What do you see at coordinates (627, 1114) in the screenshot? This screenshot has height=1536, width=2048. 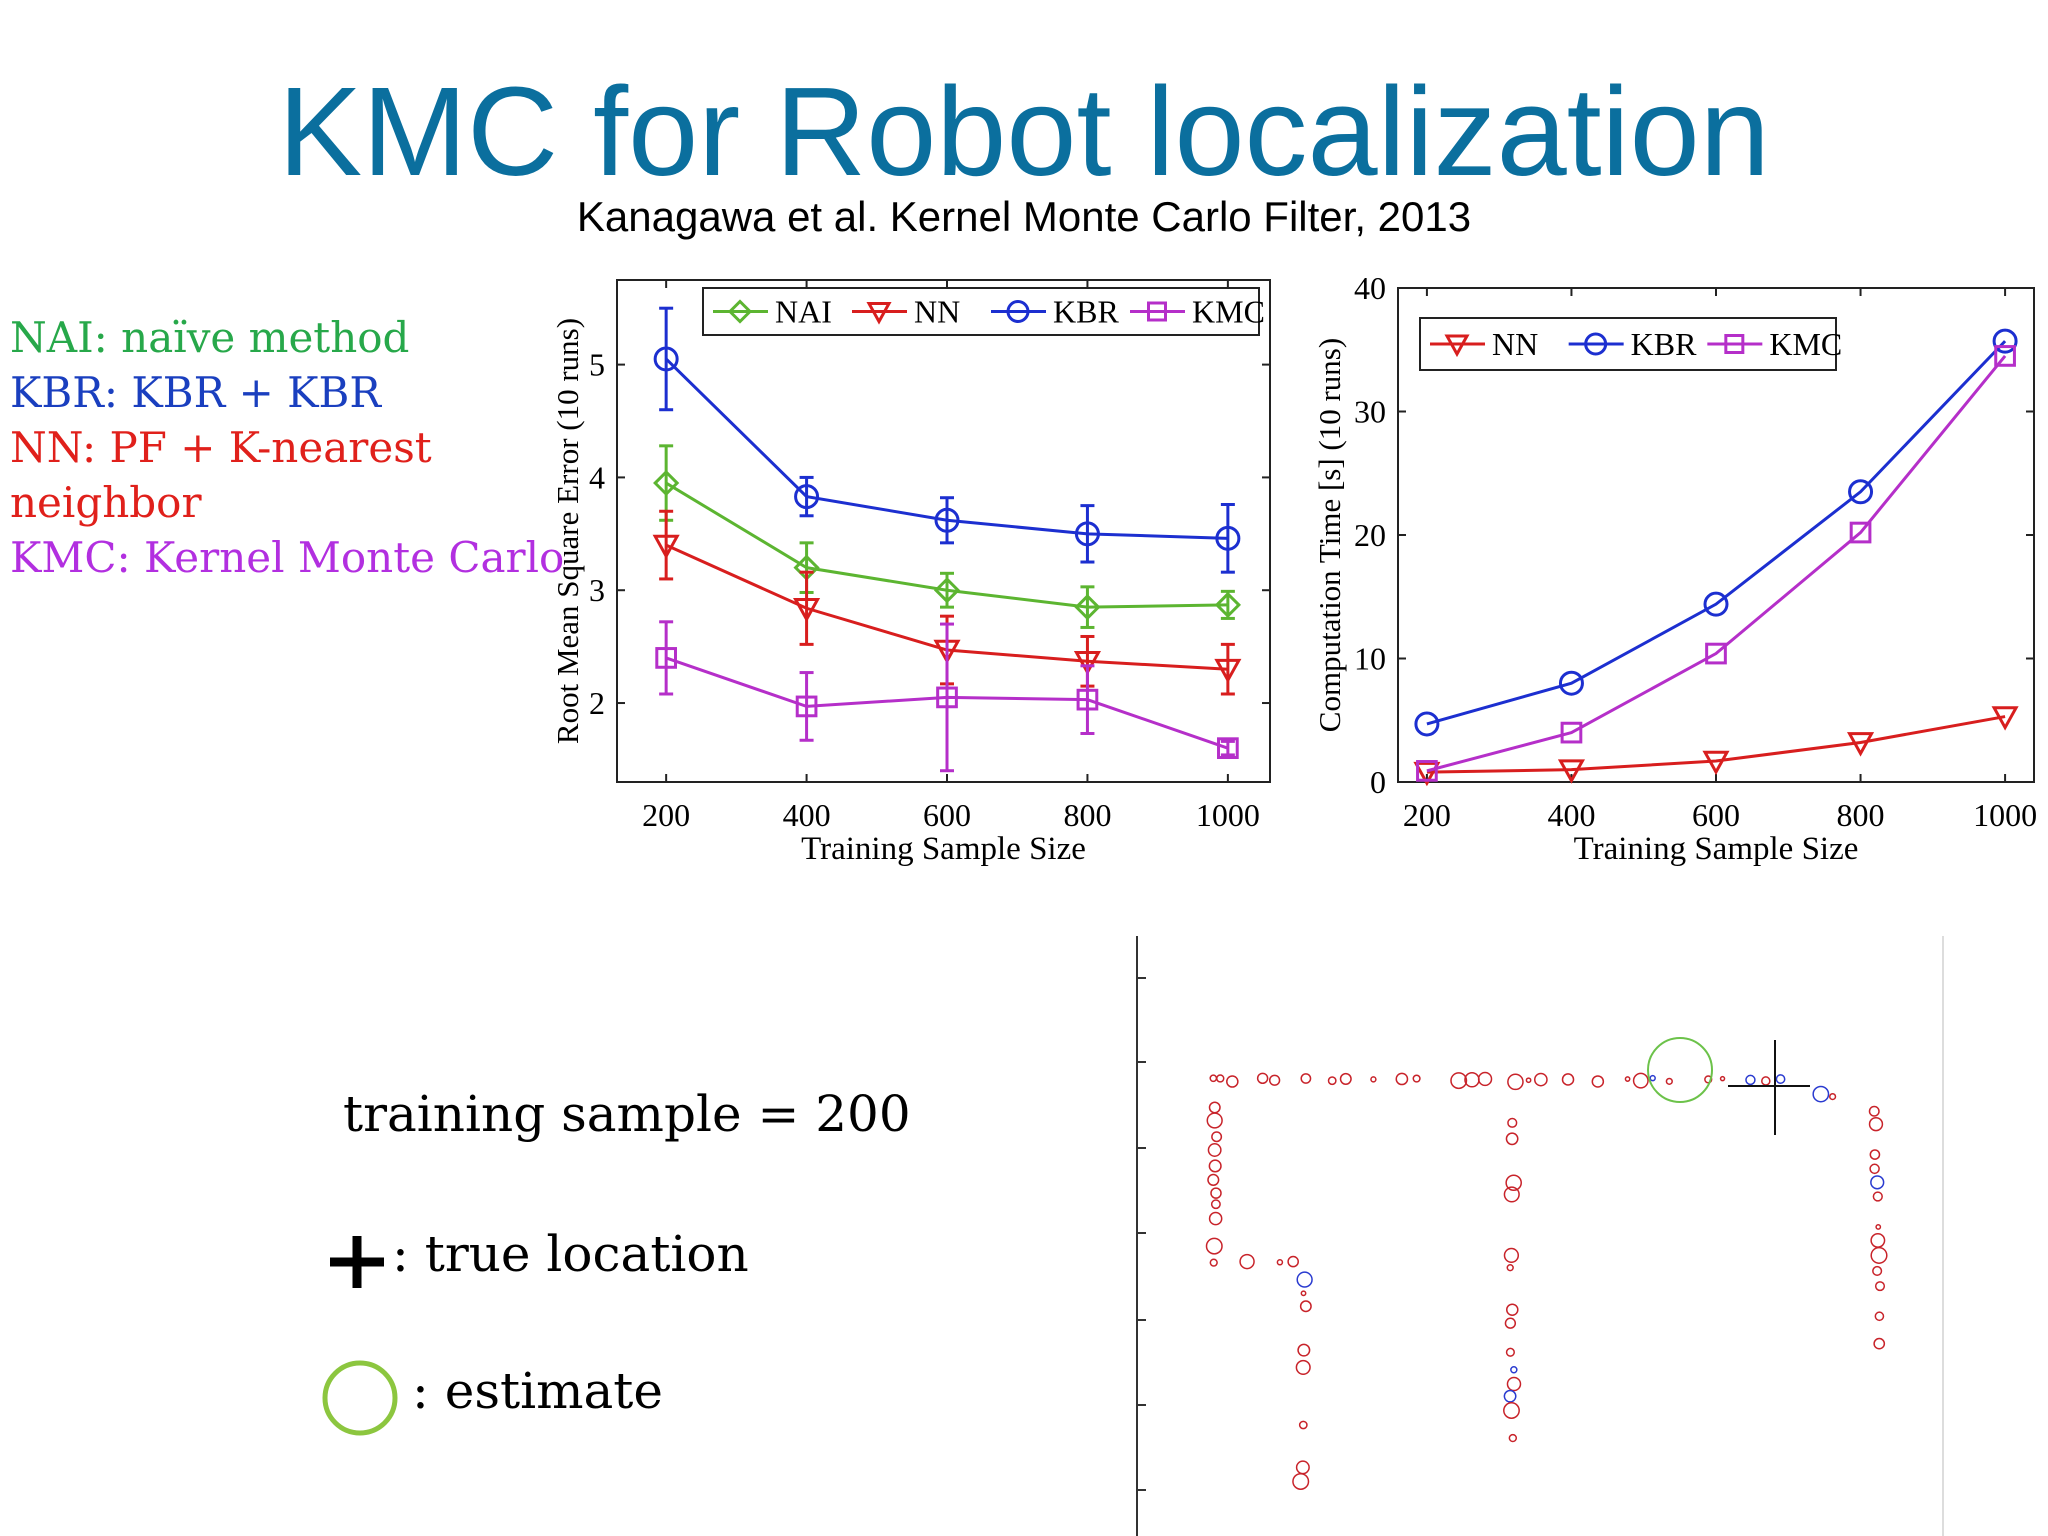 I see `training-sample-text: training sample = 200` at bounding box center [627, 1114].